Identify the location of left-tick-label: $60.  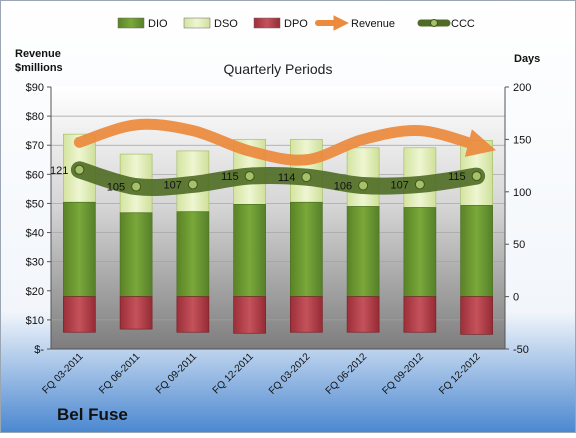
(35, 175).